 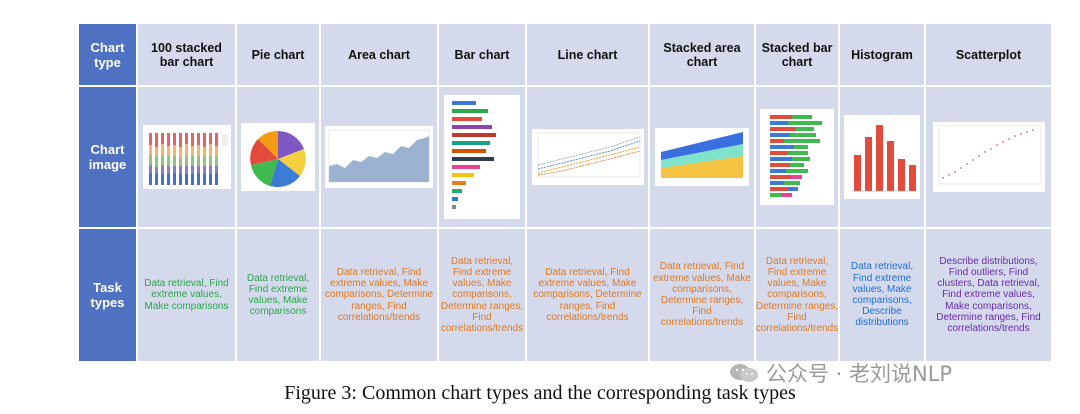 I want to click on thumbnail-stacked-bar, so click(x=797, y=157).